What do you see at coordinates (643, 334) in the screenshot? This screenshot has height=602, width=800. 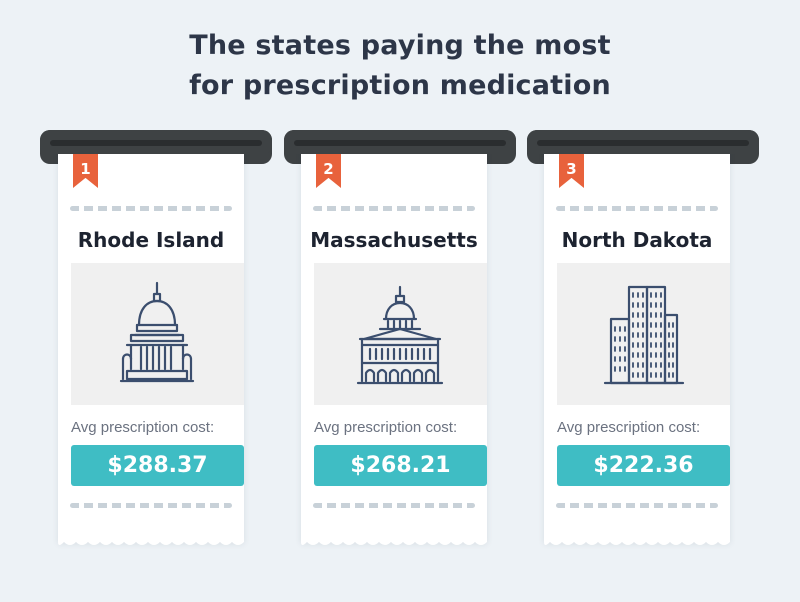 I see `skyscraper-icon` at bounding box center [643, 334].